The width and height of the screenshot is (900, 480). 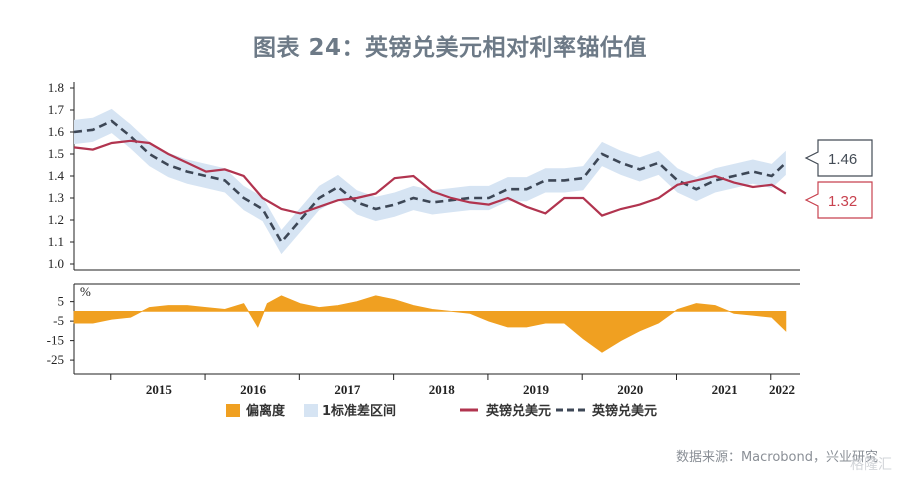 I want to click on x-tick-label: 2017, so click(x=347, y=389).